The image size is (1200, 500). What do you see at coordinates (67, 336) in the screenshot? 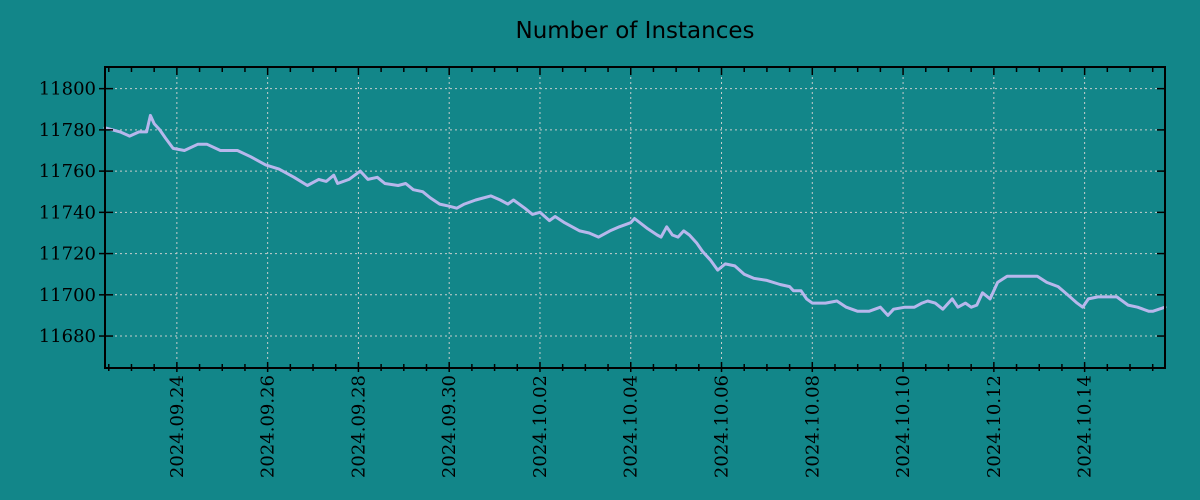
I see `y-tick-label: 11680` at bounding box center [67, 336].